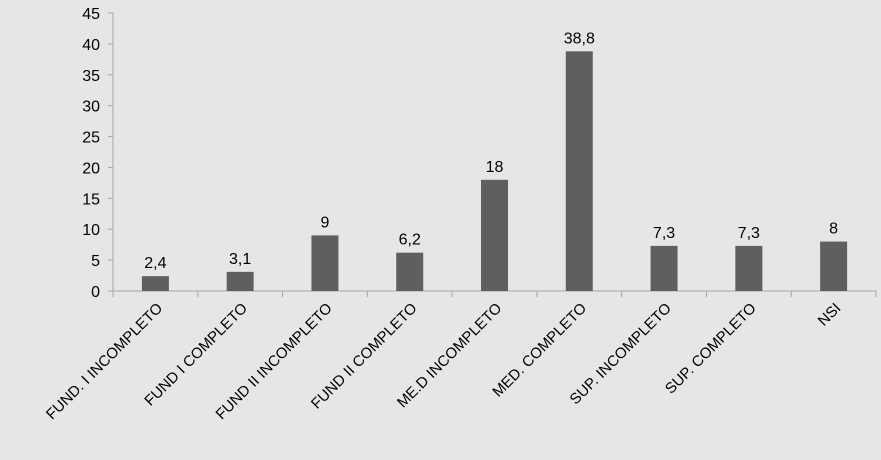  Describe the element at coordinates (91, 230) in the screenshot. I see `y-tick-label: 10` at that location.